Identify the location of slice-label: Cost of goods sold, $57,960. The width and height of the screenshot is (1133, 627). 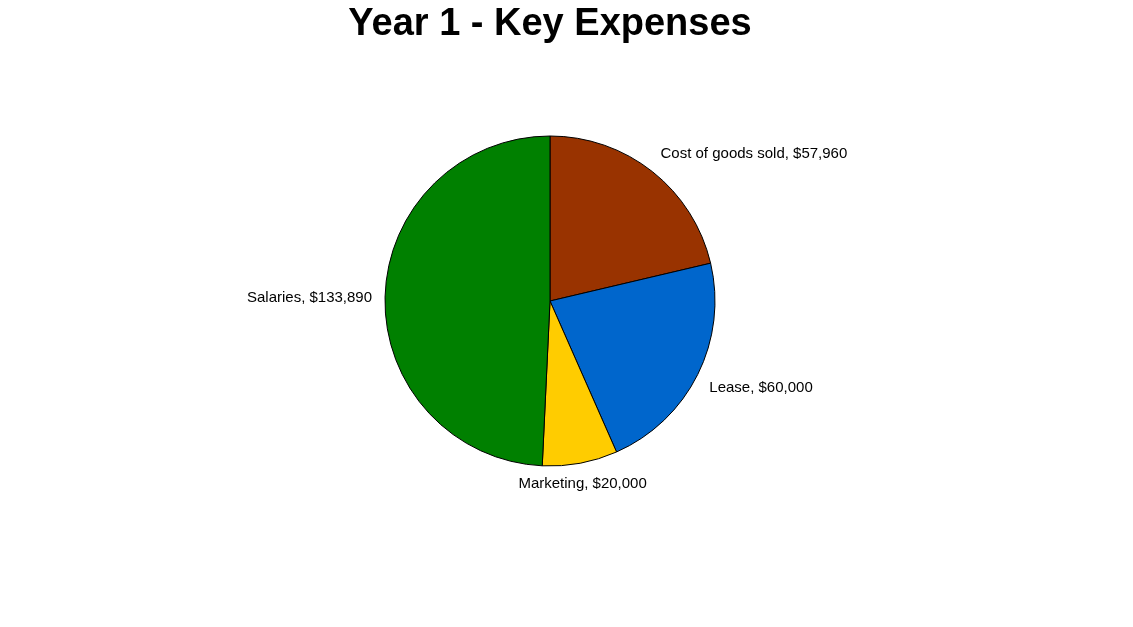
(754, 153).